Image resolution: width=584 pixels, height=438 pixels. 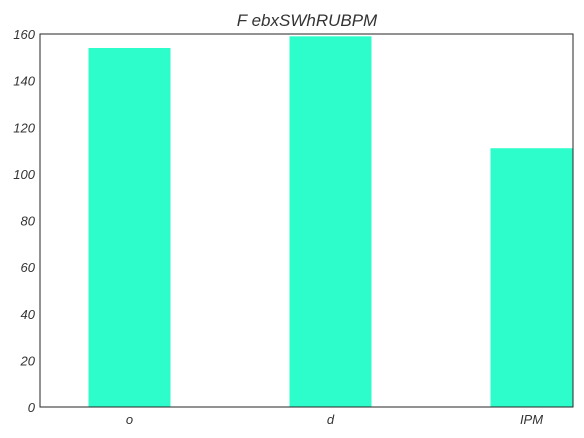 I want to click on y-tick-label: 100, so click(x=24, y=174).